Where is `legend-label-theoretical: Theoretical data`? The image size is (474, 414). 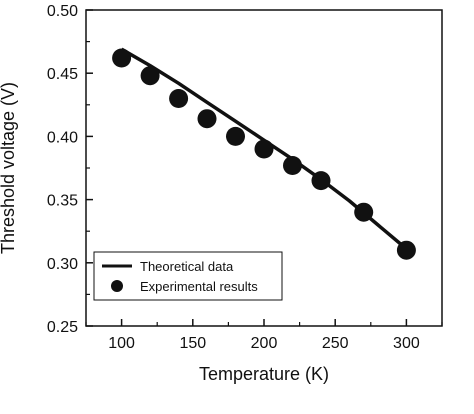
legend-label-theoretical: Theoretical data is located at coordinates (187, 266).